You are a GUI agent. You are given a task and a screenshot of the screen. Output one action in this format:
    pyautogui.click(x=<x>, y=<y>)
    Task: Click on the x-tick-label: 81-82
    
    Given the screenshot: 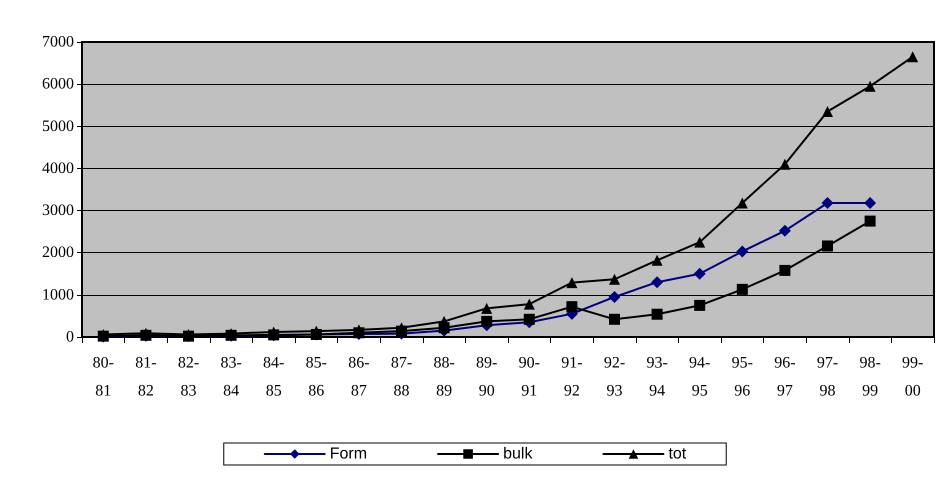 What is the action you would take?
    pyautogui.click(x=146, y=377)
    